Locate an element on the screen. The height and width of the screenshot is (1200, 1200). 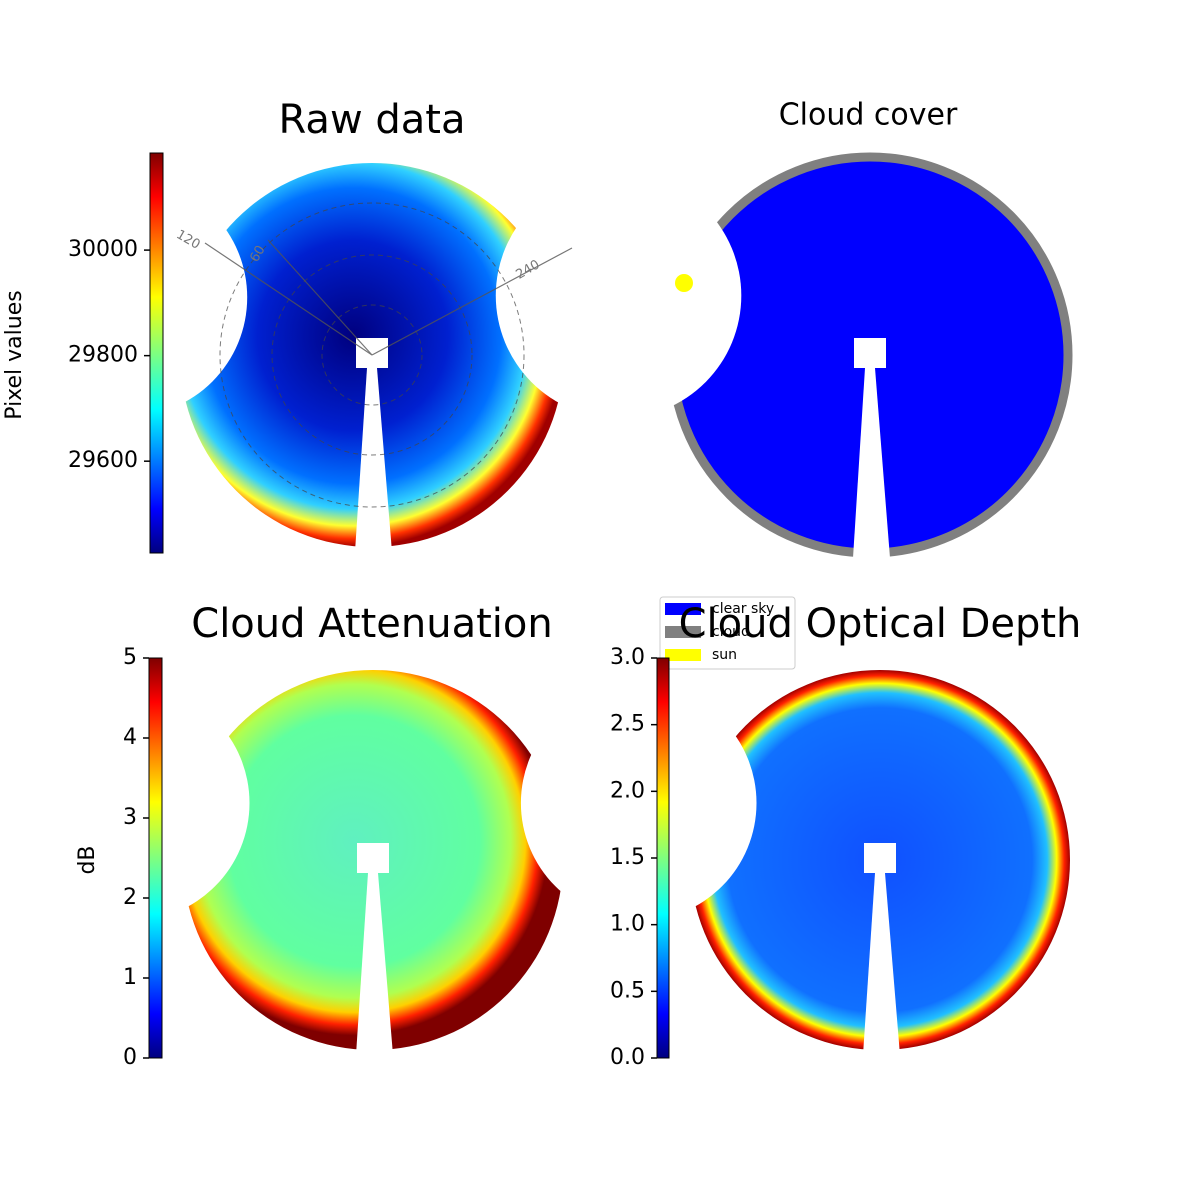
colorbar-tick-label: 2 is located at coordinates (130, 897).